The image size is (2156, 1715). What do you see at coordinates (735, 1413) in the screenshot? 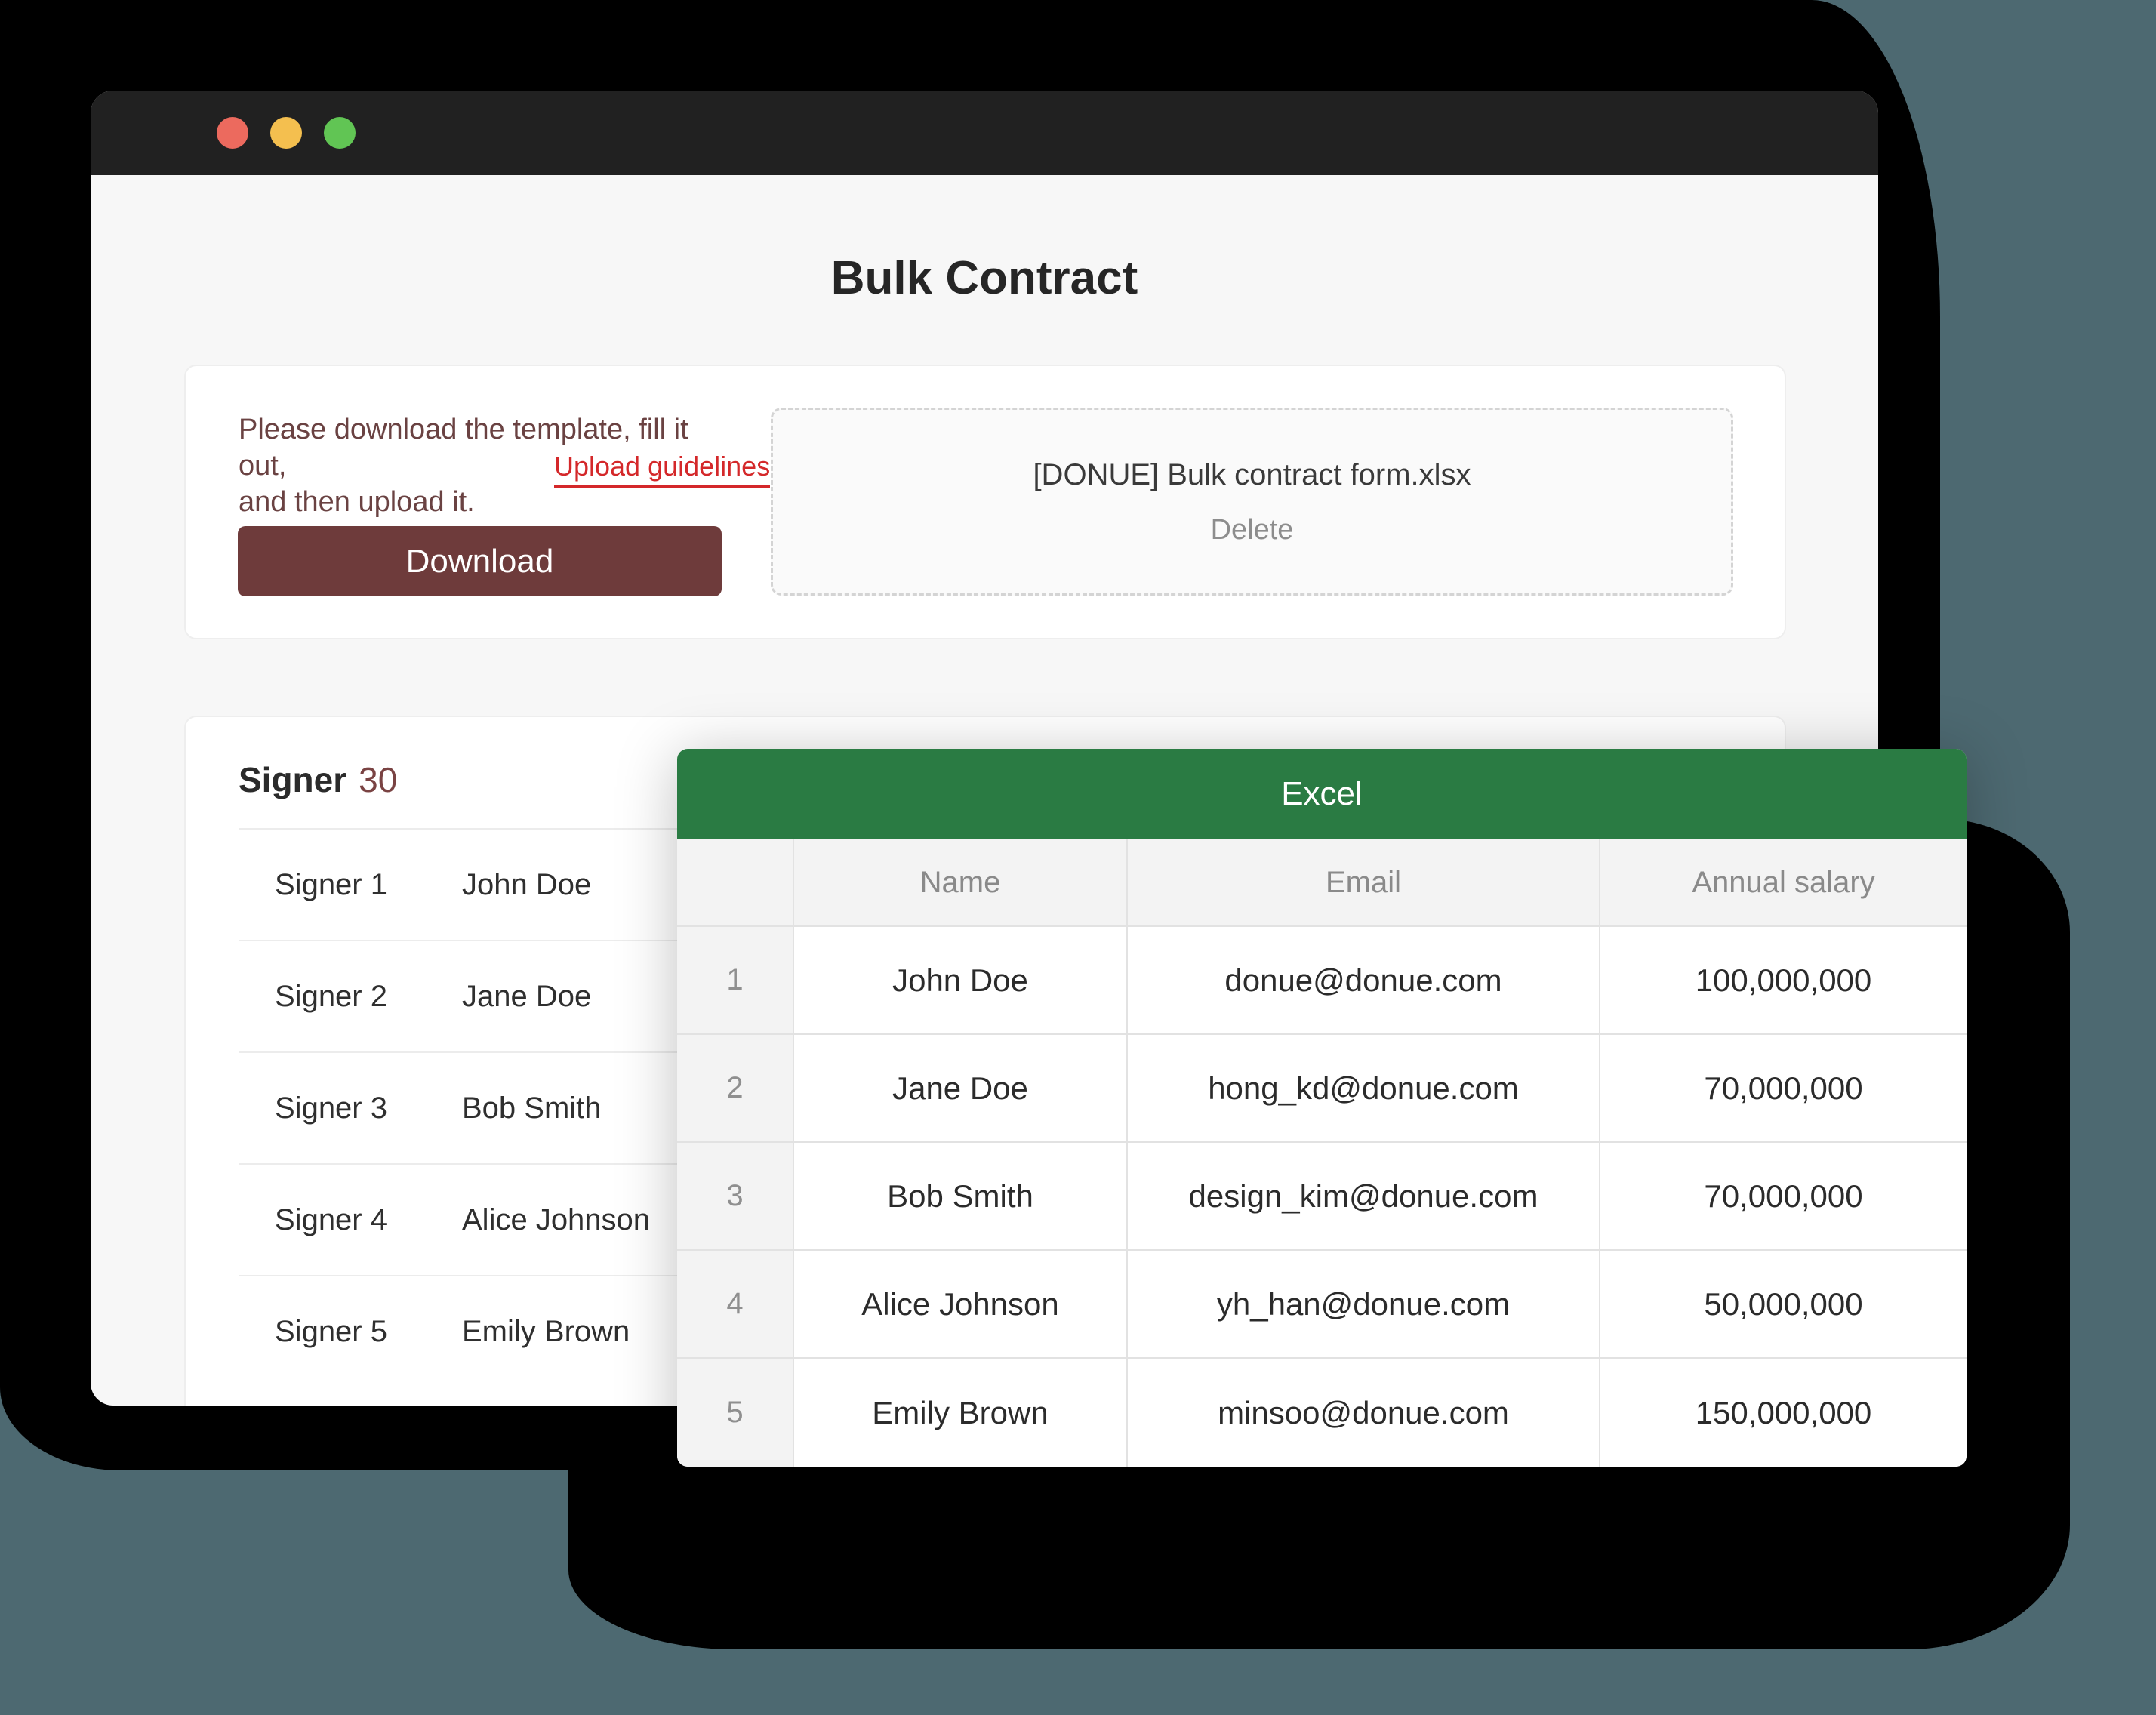
I see `excel-row-number: 5` at bounding box center [735, 1413].